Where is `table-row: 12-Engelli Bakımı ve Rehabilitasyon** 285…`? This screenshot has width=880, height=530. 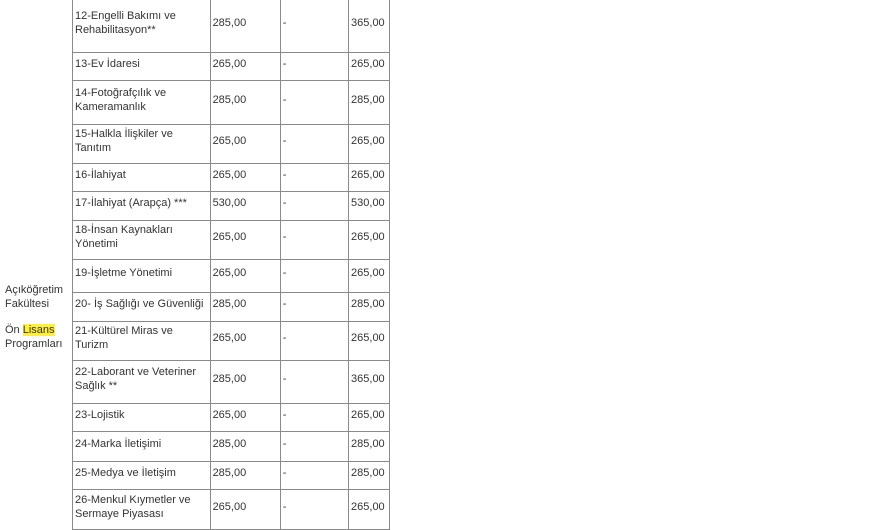
table-row: 12-Engelli Bakımı ve Rehabilitasyon** 285… is located at coordinates (231, 26).